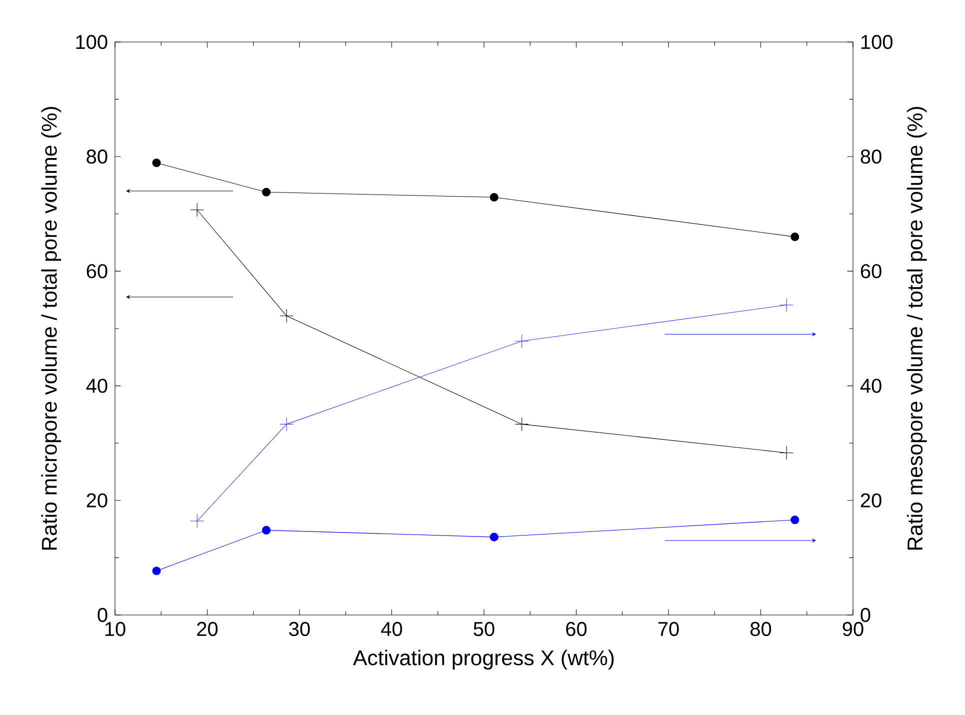 This screenshot has height=715, width=965. Describe the element at coordinates (97, 385) in the screenshot. I see `y-tick-label: 40` at that location.